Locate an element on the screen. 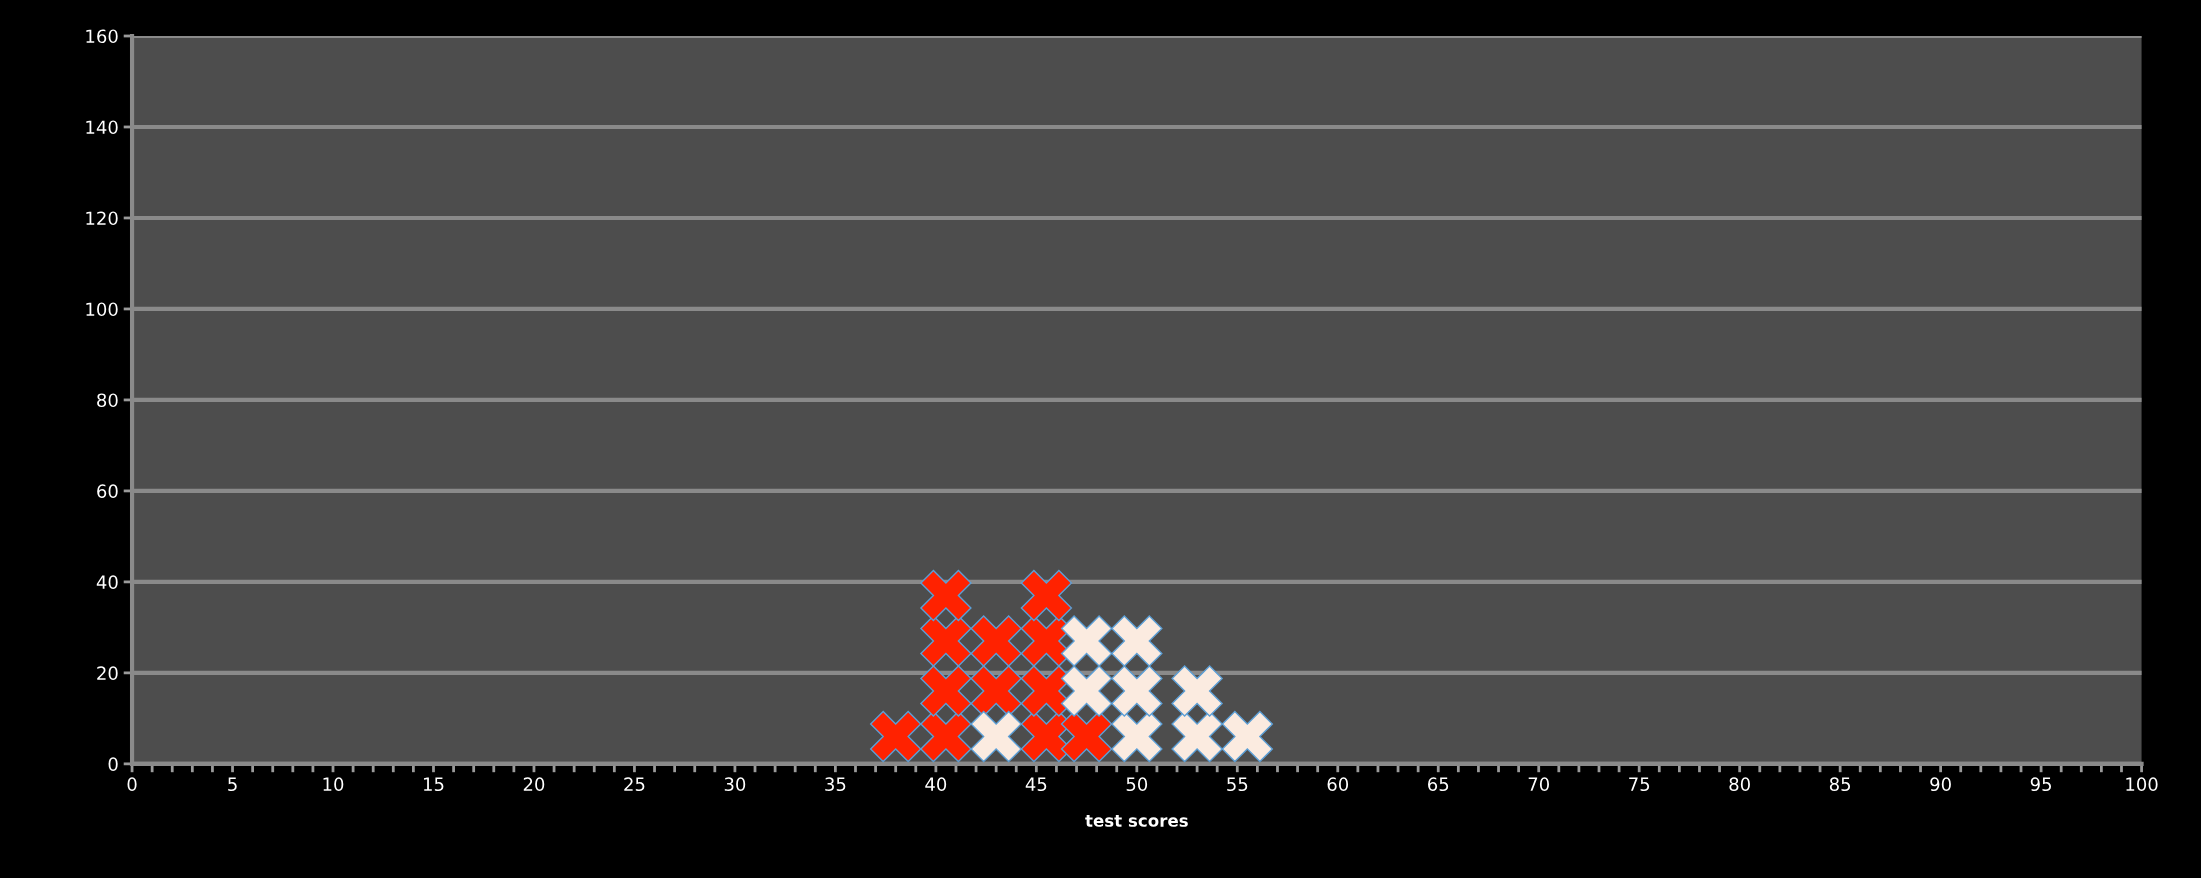 The image size is (2201, 878). x-axis-title: test scores is located at coordinates (1136, 820).